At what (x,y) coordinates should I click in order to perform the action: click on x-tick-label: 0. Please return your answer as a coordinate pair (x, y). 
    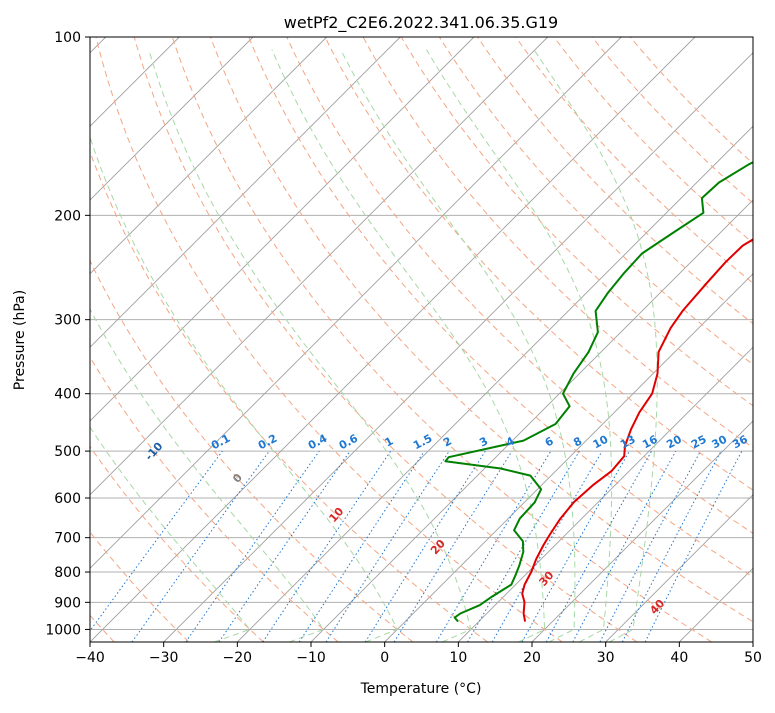
    Looking at the image, I should click on (384, 658).